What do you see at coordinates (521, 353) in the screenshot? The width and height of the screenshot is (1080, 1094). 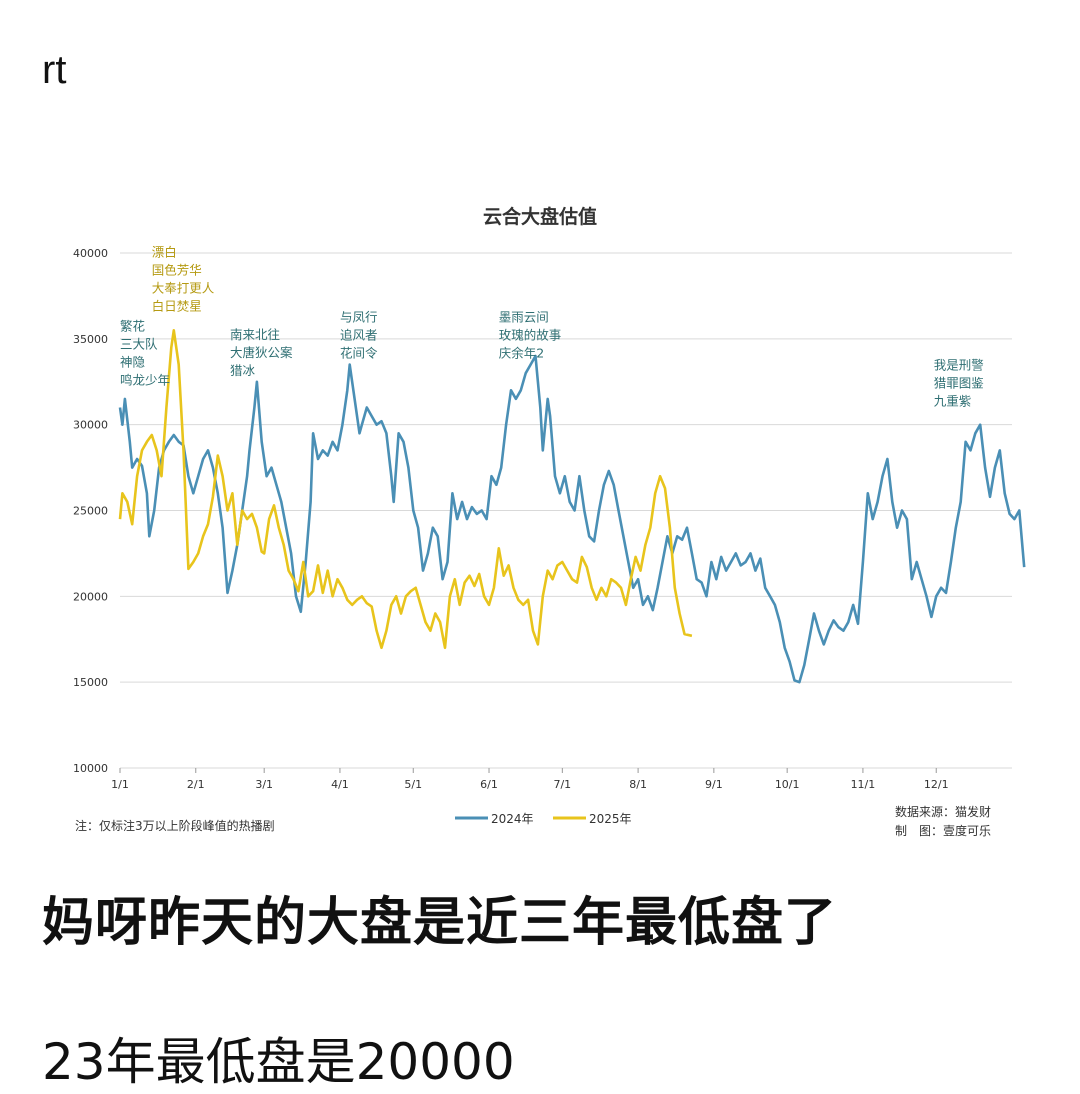 I see `annotation-label: 庆余年2` at bounding box center [521, 353].